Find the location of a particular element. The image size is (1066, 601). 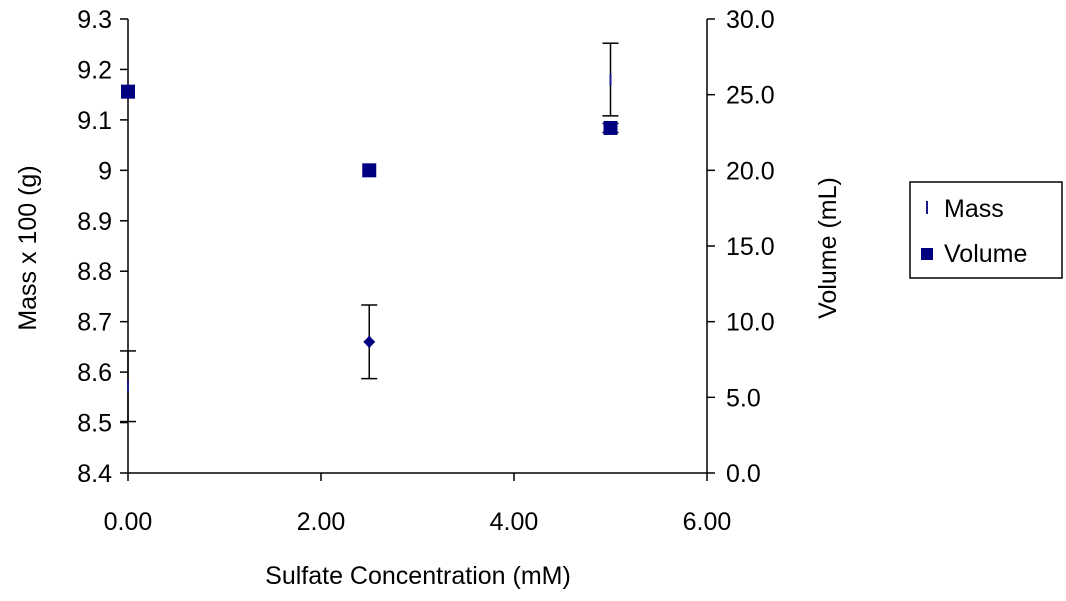

left-y-tick-label: 8.5 is located at coordinates (94, 424).